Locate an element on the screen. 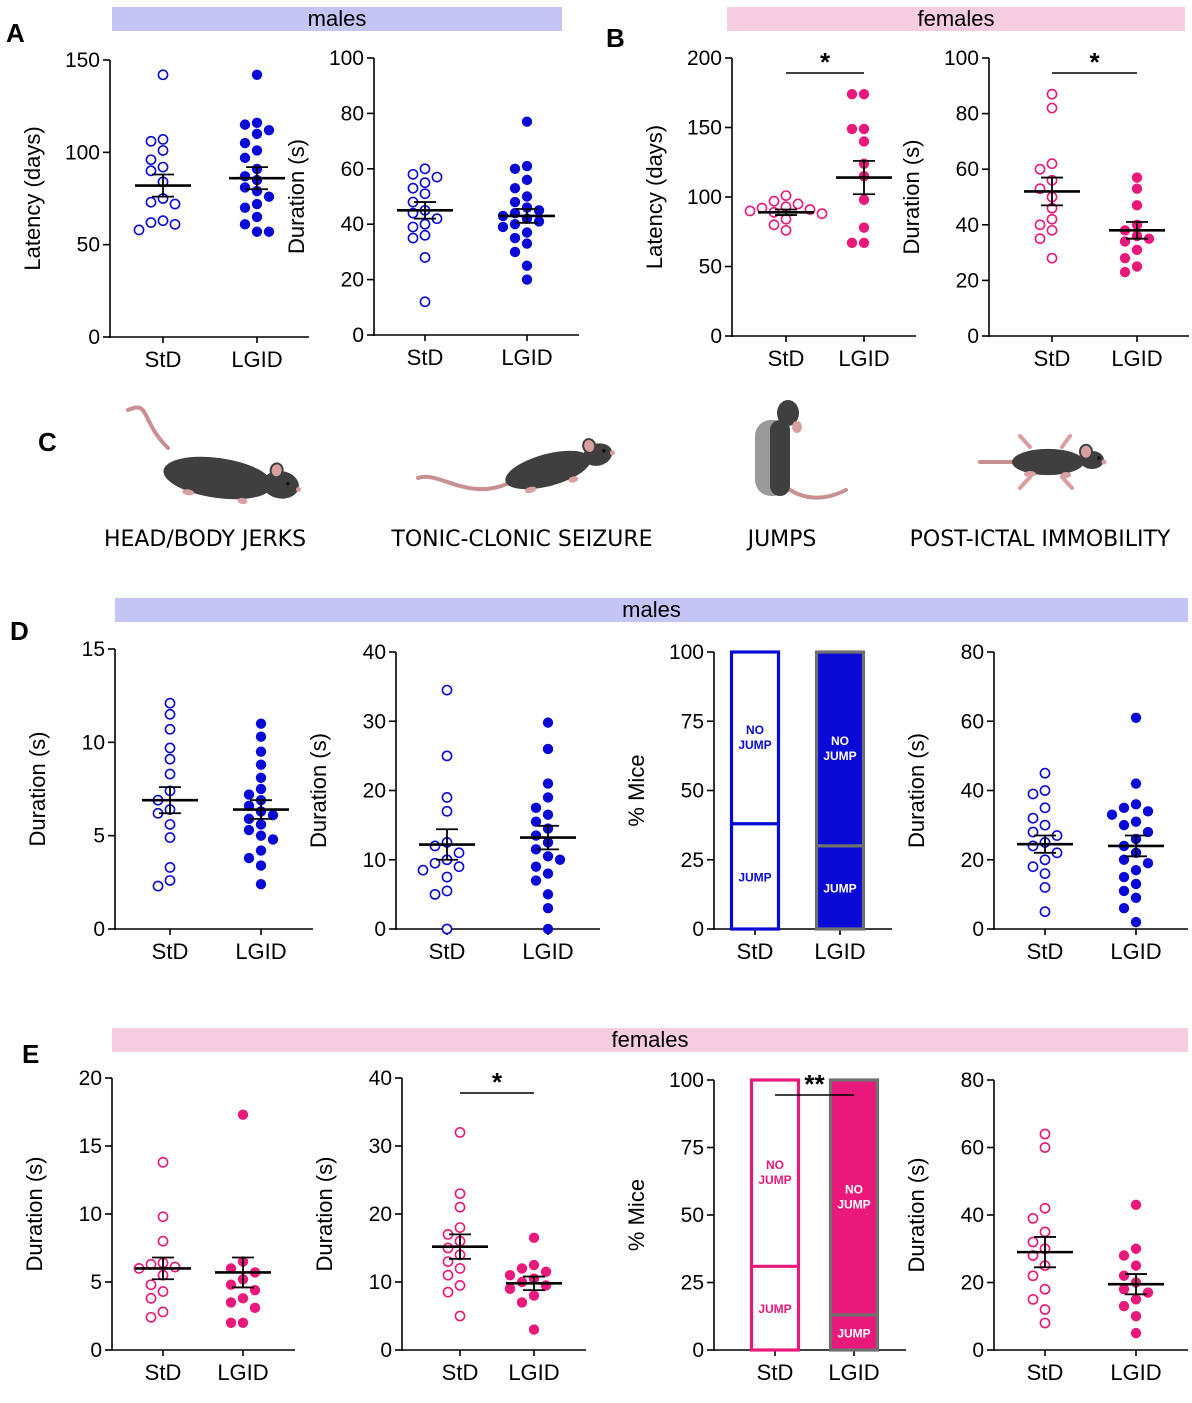 The height and width of the screenshot is (1403, 1192). mouse-running-icon is located at coordinates (214, 455).